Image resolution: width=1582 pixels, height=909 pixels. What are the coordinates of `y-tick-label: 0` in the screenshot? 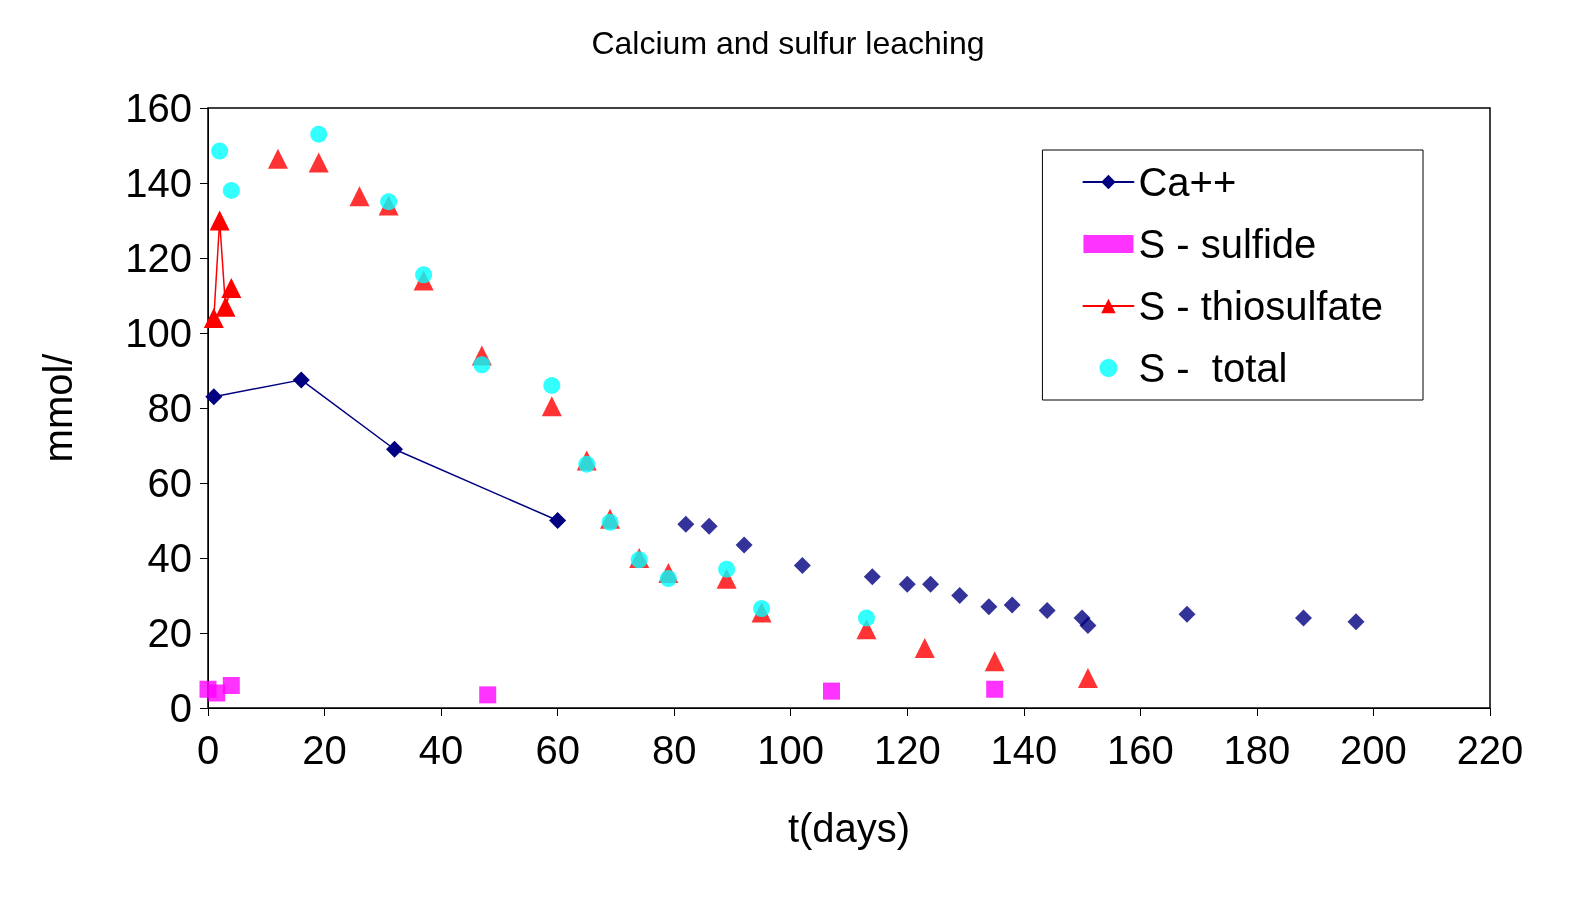 It's located at (180, 708).